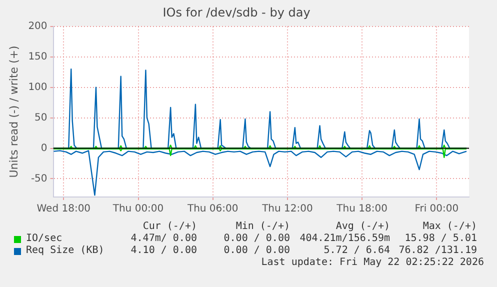  Describe the element at coordinates (41, 118) in the screenshot. I see `y-tick-label: 50` at that location.